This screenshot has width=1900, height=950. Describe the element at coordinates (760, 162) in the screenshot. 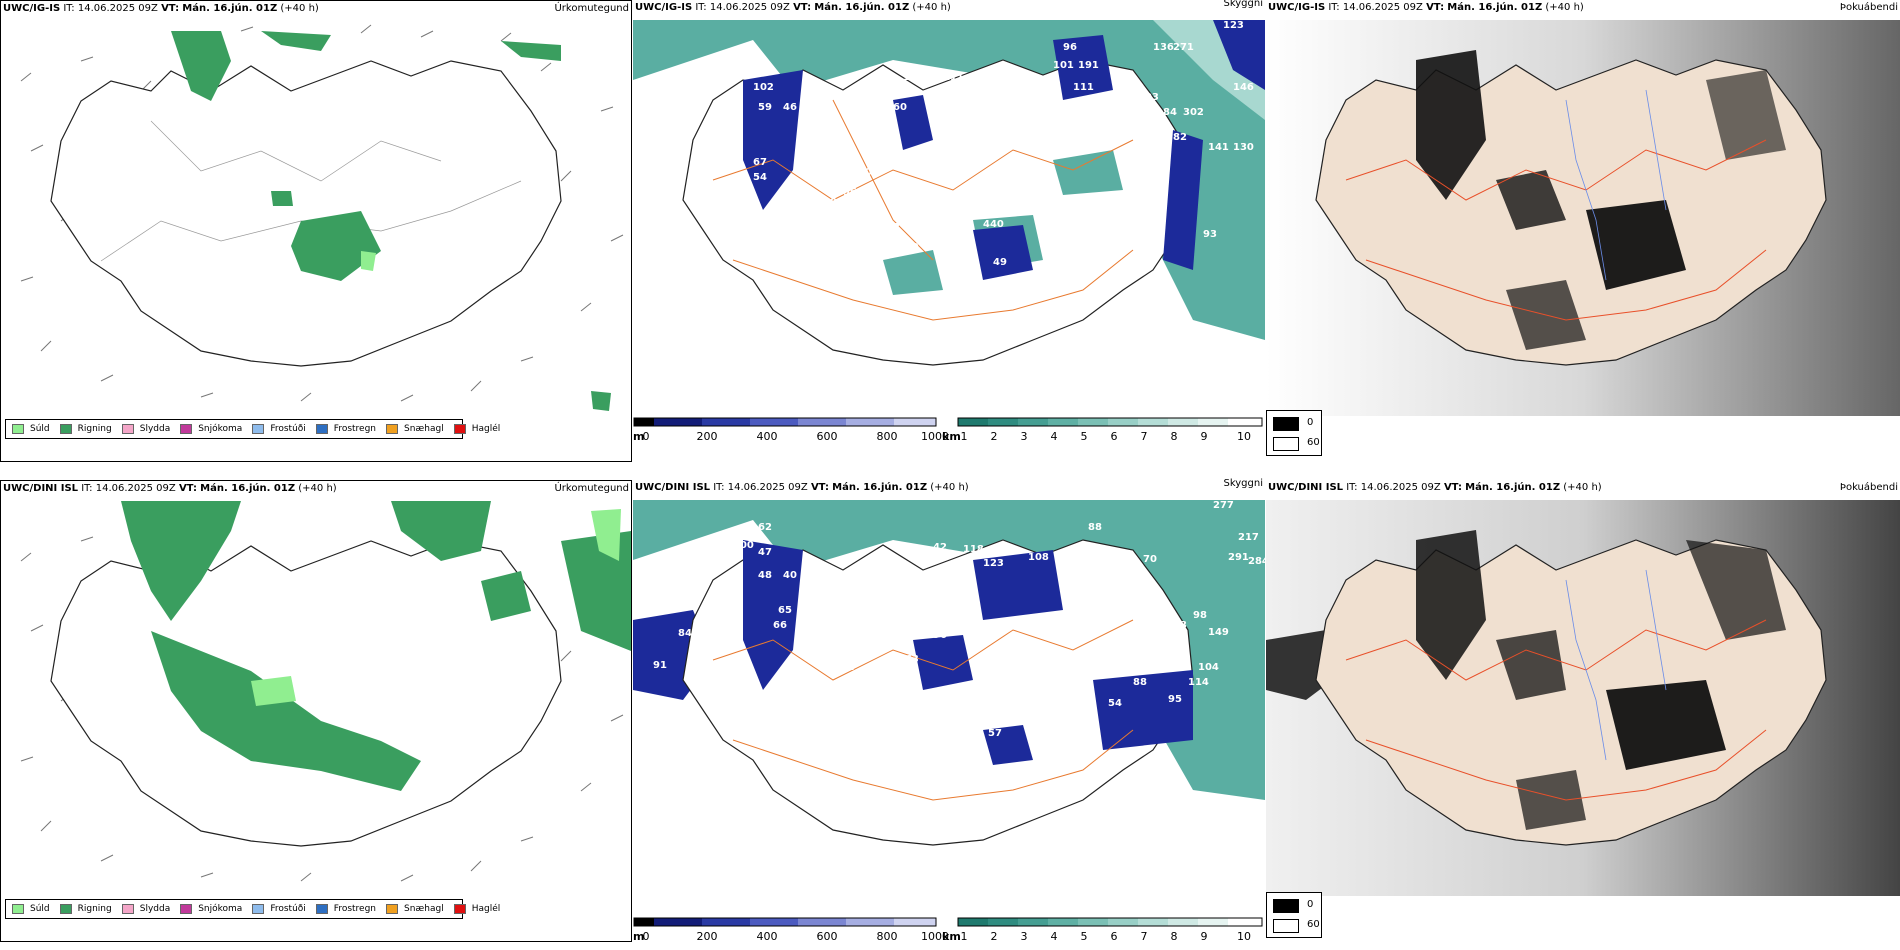

I see `ceiling-label: 67` at that location.